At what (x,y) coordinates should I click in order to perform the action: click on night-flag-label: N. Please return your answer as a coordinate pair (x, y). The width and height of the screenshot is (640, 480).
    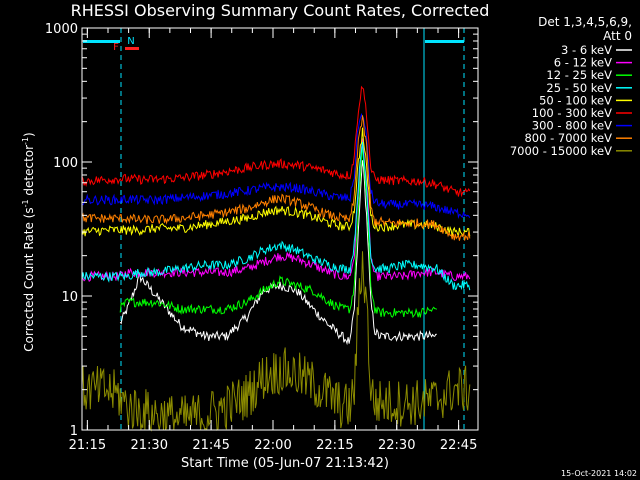
    Looking at the image, I should click on (130, 41).